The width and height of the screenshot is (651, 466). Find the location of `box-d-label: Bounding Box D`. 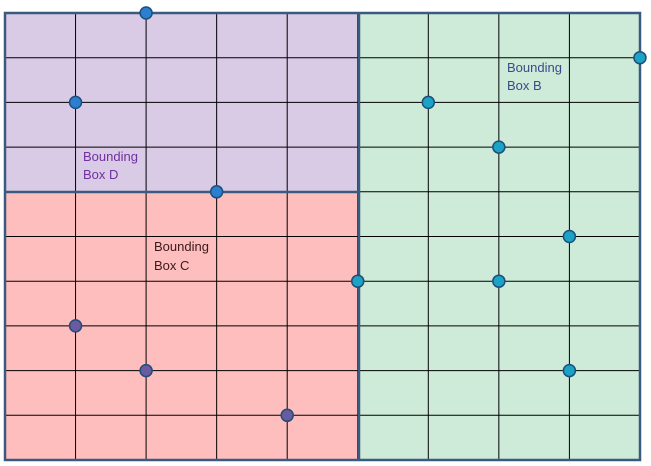

box-d-label: Bounding Box D is located at coordinates (112, 165).